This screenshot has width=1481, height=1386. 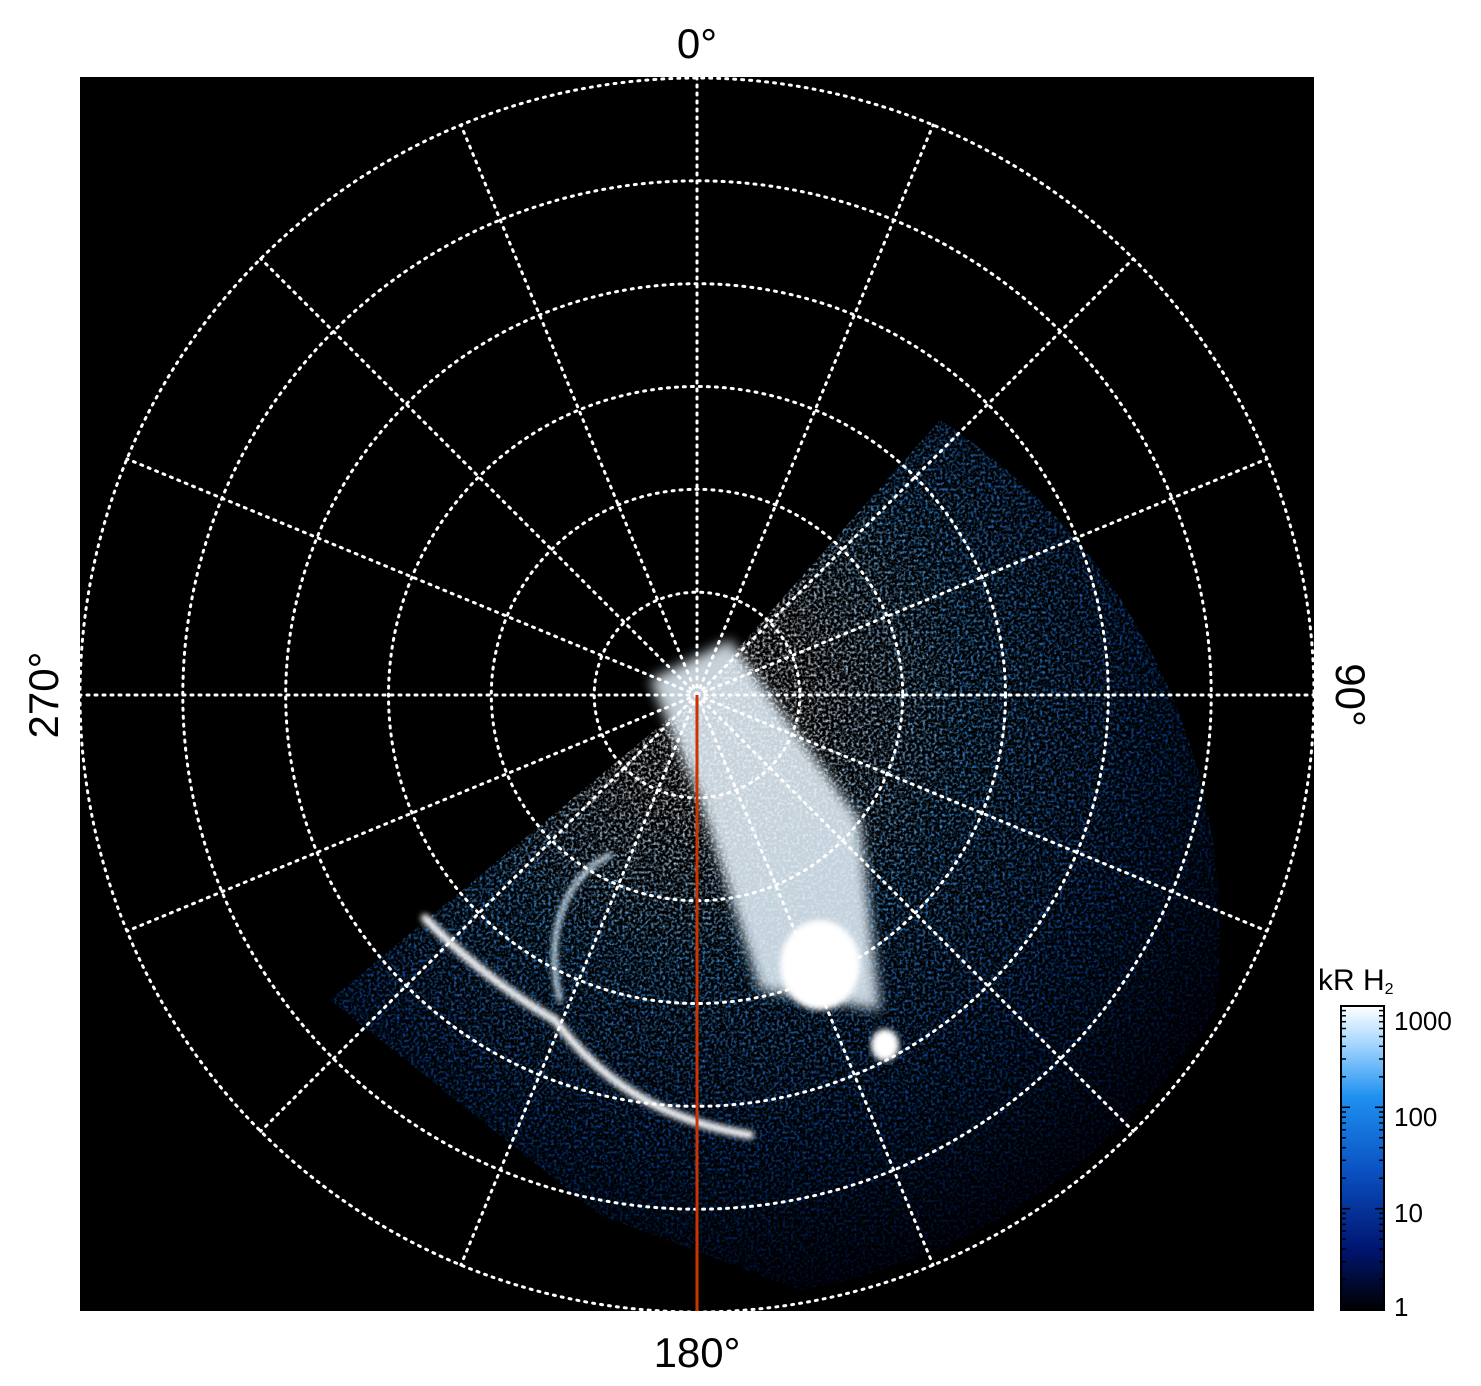 What do you see at coordinates (697, 43) in the screenshot?
I see `label-0-deg: 0°` at bounding box center [697, 43].